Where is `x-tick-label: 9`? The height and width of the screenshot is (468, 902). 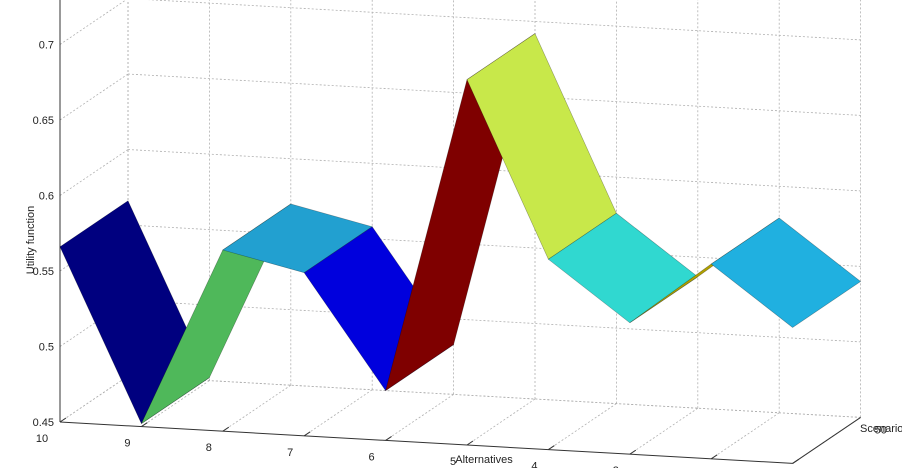 x-tick-label: 9 is located at coordinates (127, 444).